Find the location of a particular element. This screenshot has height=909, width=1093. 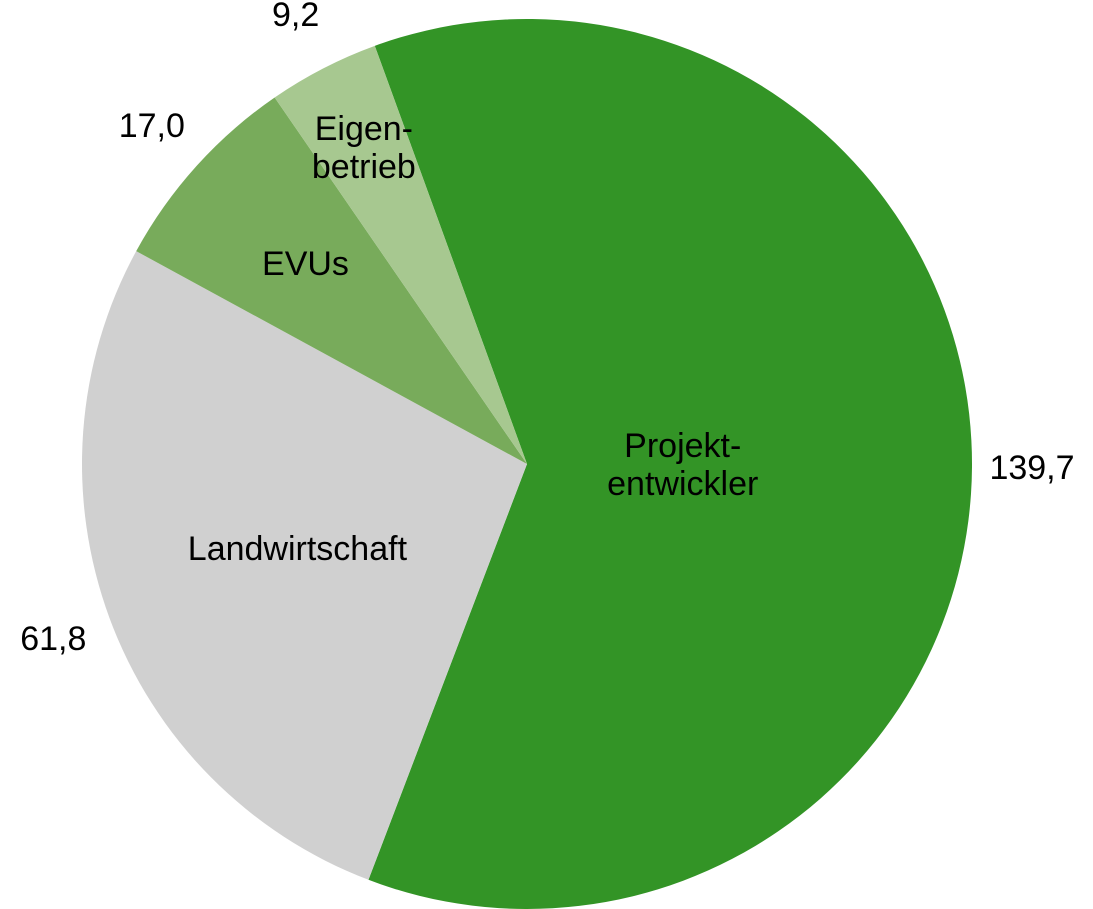

slice-label: Eigen- betrieb is located at coordinates (363, 147).